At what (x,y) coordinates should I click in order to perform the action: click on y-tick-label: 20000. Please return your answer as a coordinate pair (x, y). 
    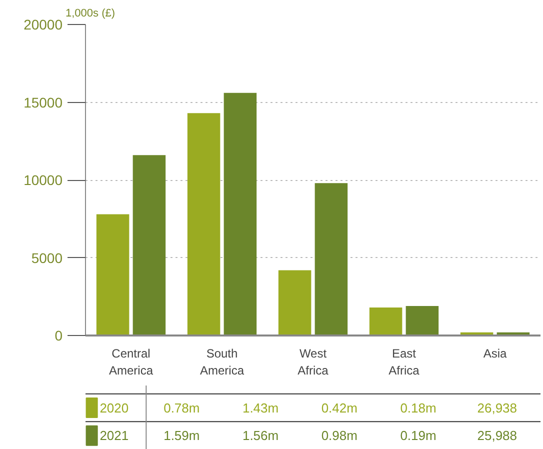
    Looking at the image, I should click on (43, 24).